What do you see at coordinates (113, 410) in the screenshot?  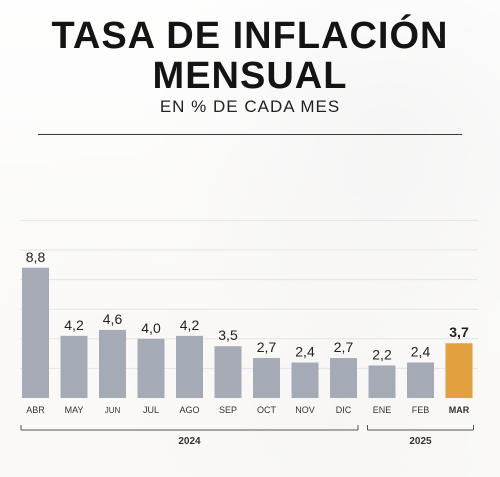 I see `x-tick-label: JUN` at bounding box center [113, 410].